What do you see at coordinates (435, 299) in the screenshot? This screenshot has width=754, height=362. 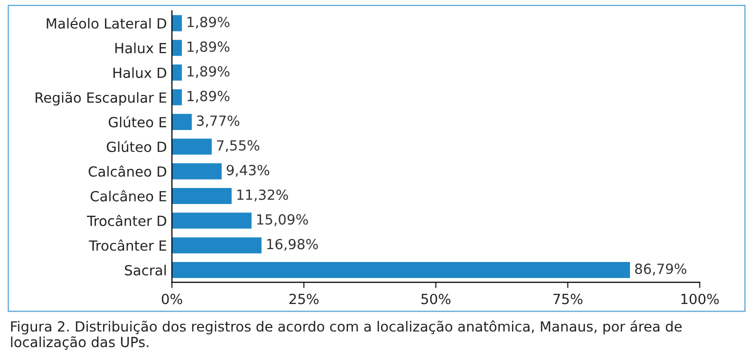 I see `x-tick-label: 50%` at bounding box center [435, 299].